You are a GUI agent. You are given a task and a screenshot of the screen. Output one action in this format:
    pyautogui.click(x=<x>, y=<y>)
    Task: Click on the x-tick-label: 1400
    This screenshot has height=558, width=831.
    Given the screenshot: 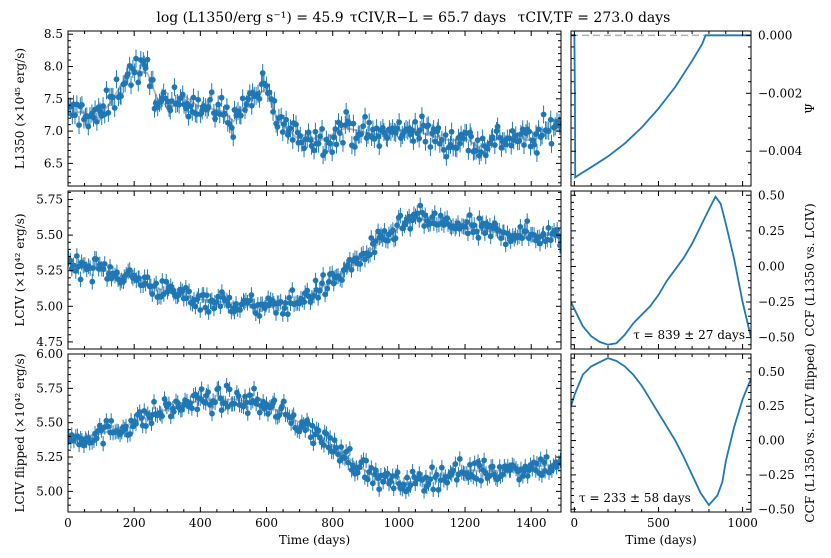 What is the action you would take?
    pyautogui.click(x=531, y=523)
    